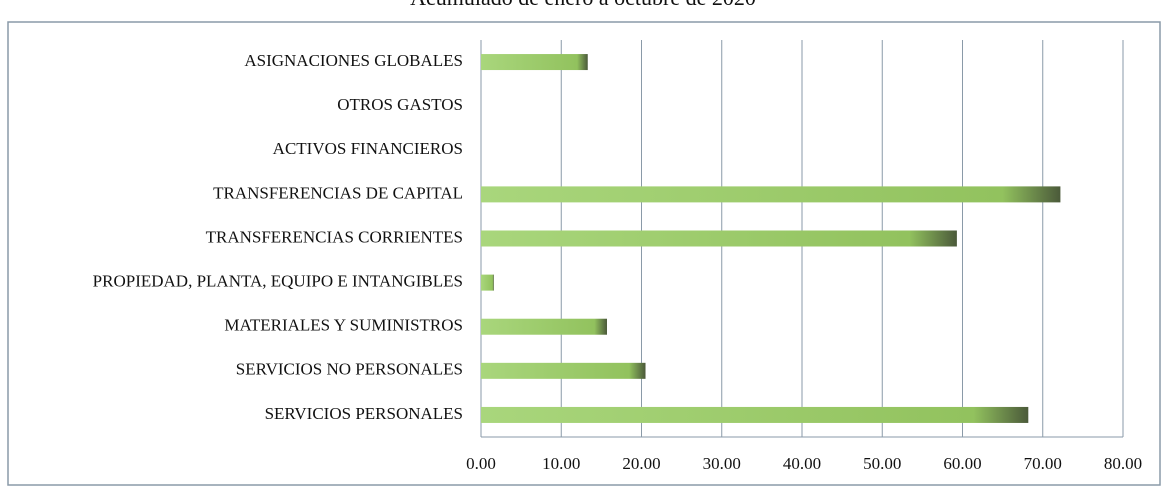 Image resolution: width=1165 pixels, height=491 pixels. What do you see at coordinates (1043, 463) in the screenshot?
I see `x-tick-label: 70.00` at bounding box center [1043, 463].